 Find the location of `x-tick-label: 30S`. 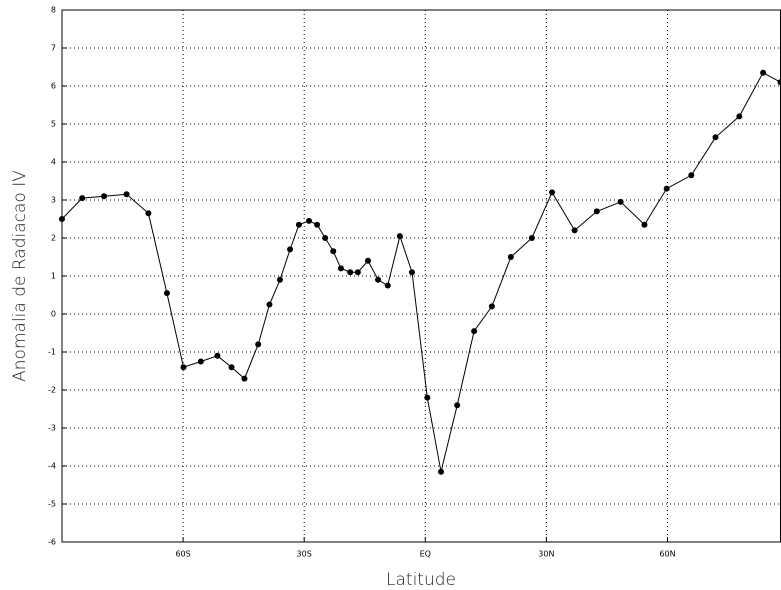

x-tick-label: 30S is located at coordinates (304, 554).